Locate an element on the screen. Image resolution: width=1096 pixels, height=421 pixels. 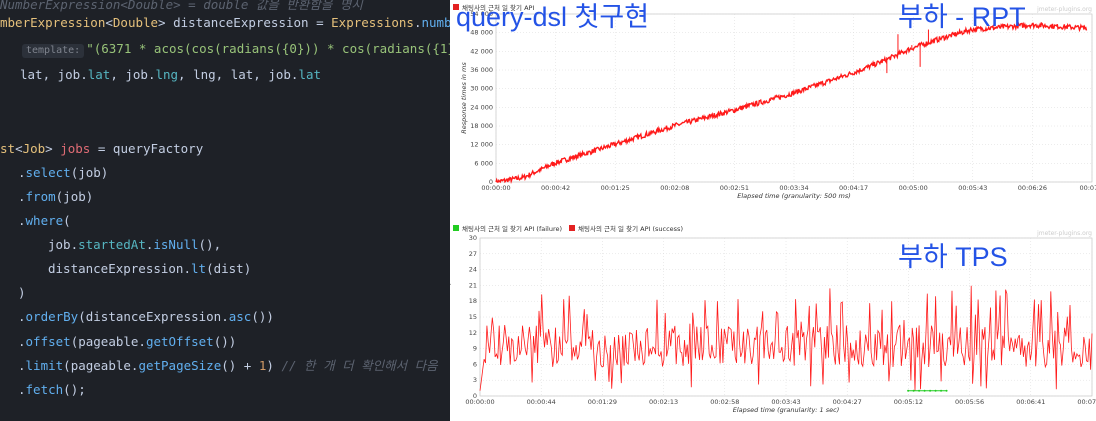
code-line: .from(job) is located at coordinates (55, 197).